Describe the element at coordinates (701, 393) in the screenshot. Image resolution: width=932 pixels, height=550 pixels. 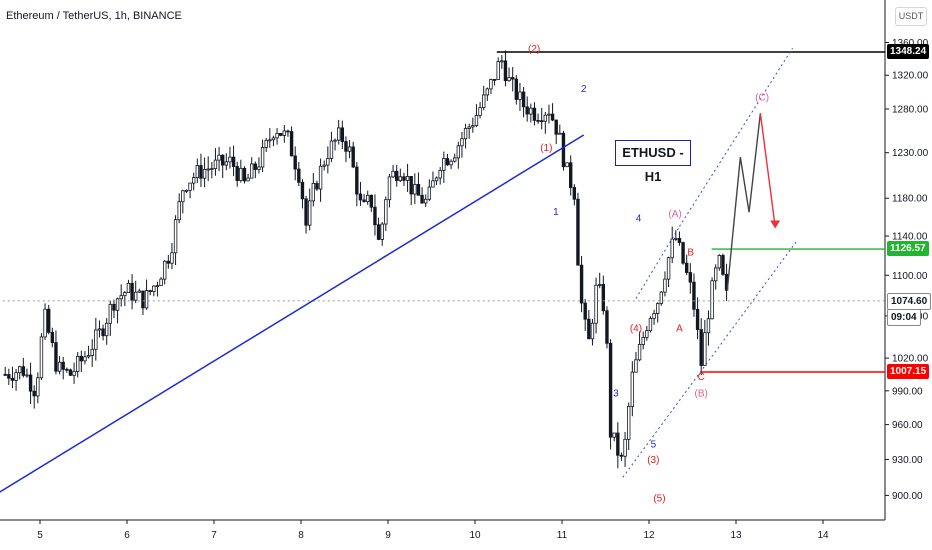
I see `wave-label: (B)` at that location.